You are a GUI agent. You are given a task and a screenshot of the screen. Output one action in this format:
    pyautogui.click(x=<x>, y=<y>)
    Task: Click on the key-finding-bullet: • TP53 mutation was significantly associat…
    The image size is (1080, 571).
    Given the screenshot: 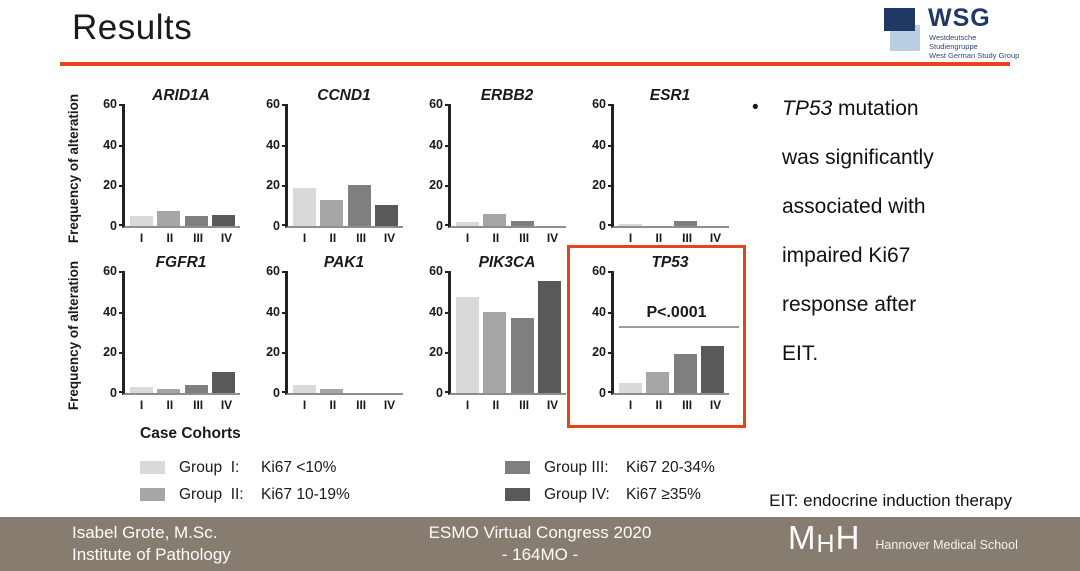 What is the action you would take?
    pyautogui.click(x=902, y=244)
    